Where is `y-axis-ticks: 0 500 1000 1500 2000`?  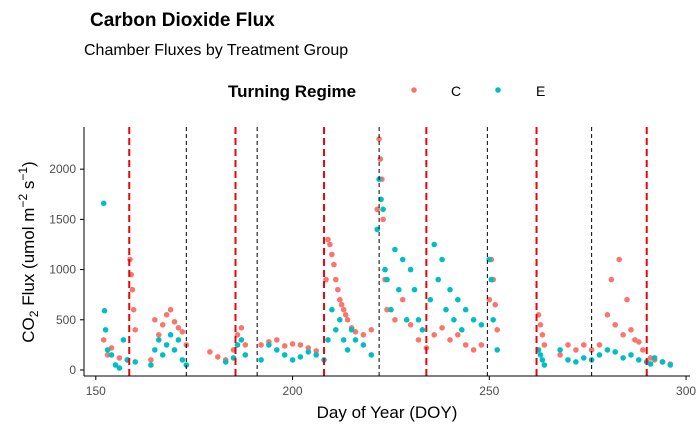 y-axis-ticks: 0 500 1000 1500 2000 is located at coordinates (66, 269).